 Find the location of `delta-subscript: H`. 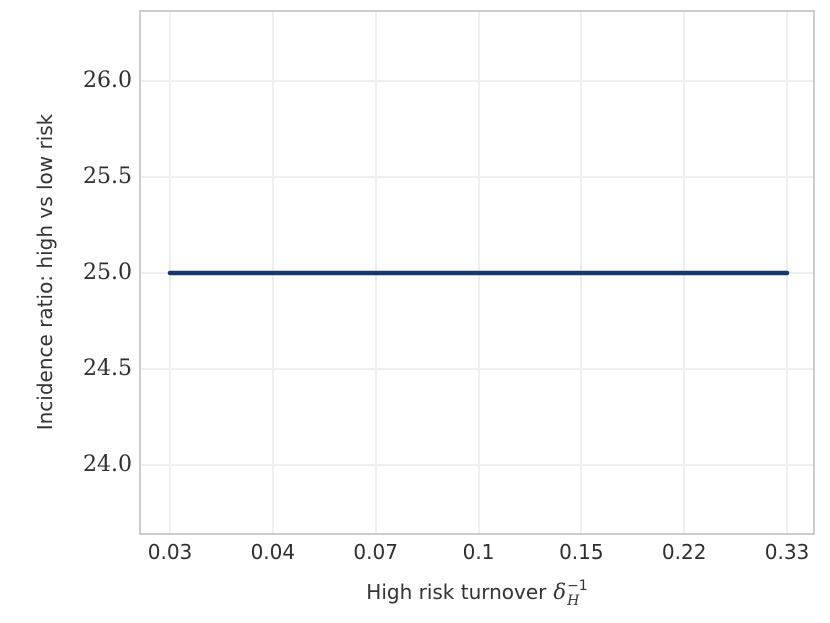

delta-subscript: H is located at coordinates (573, 600).